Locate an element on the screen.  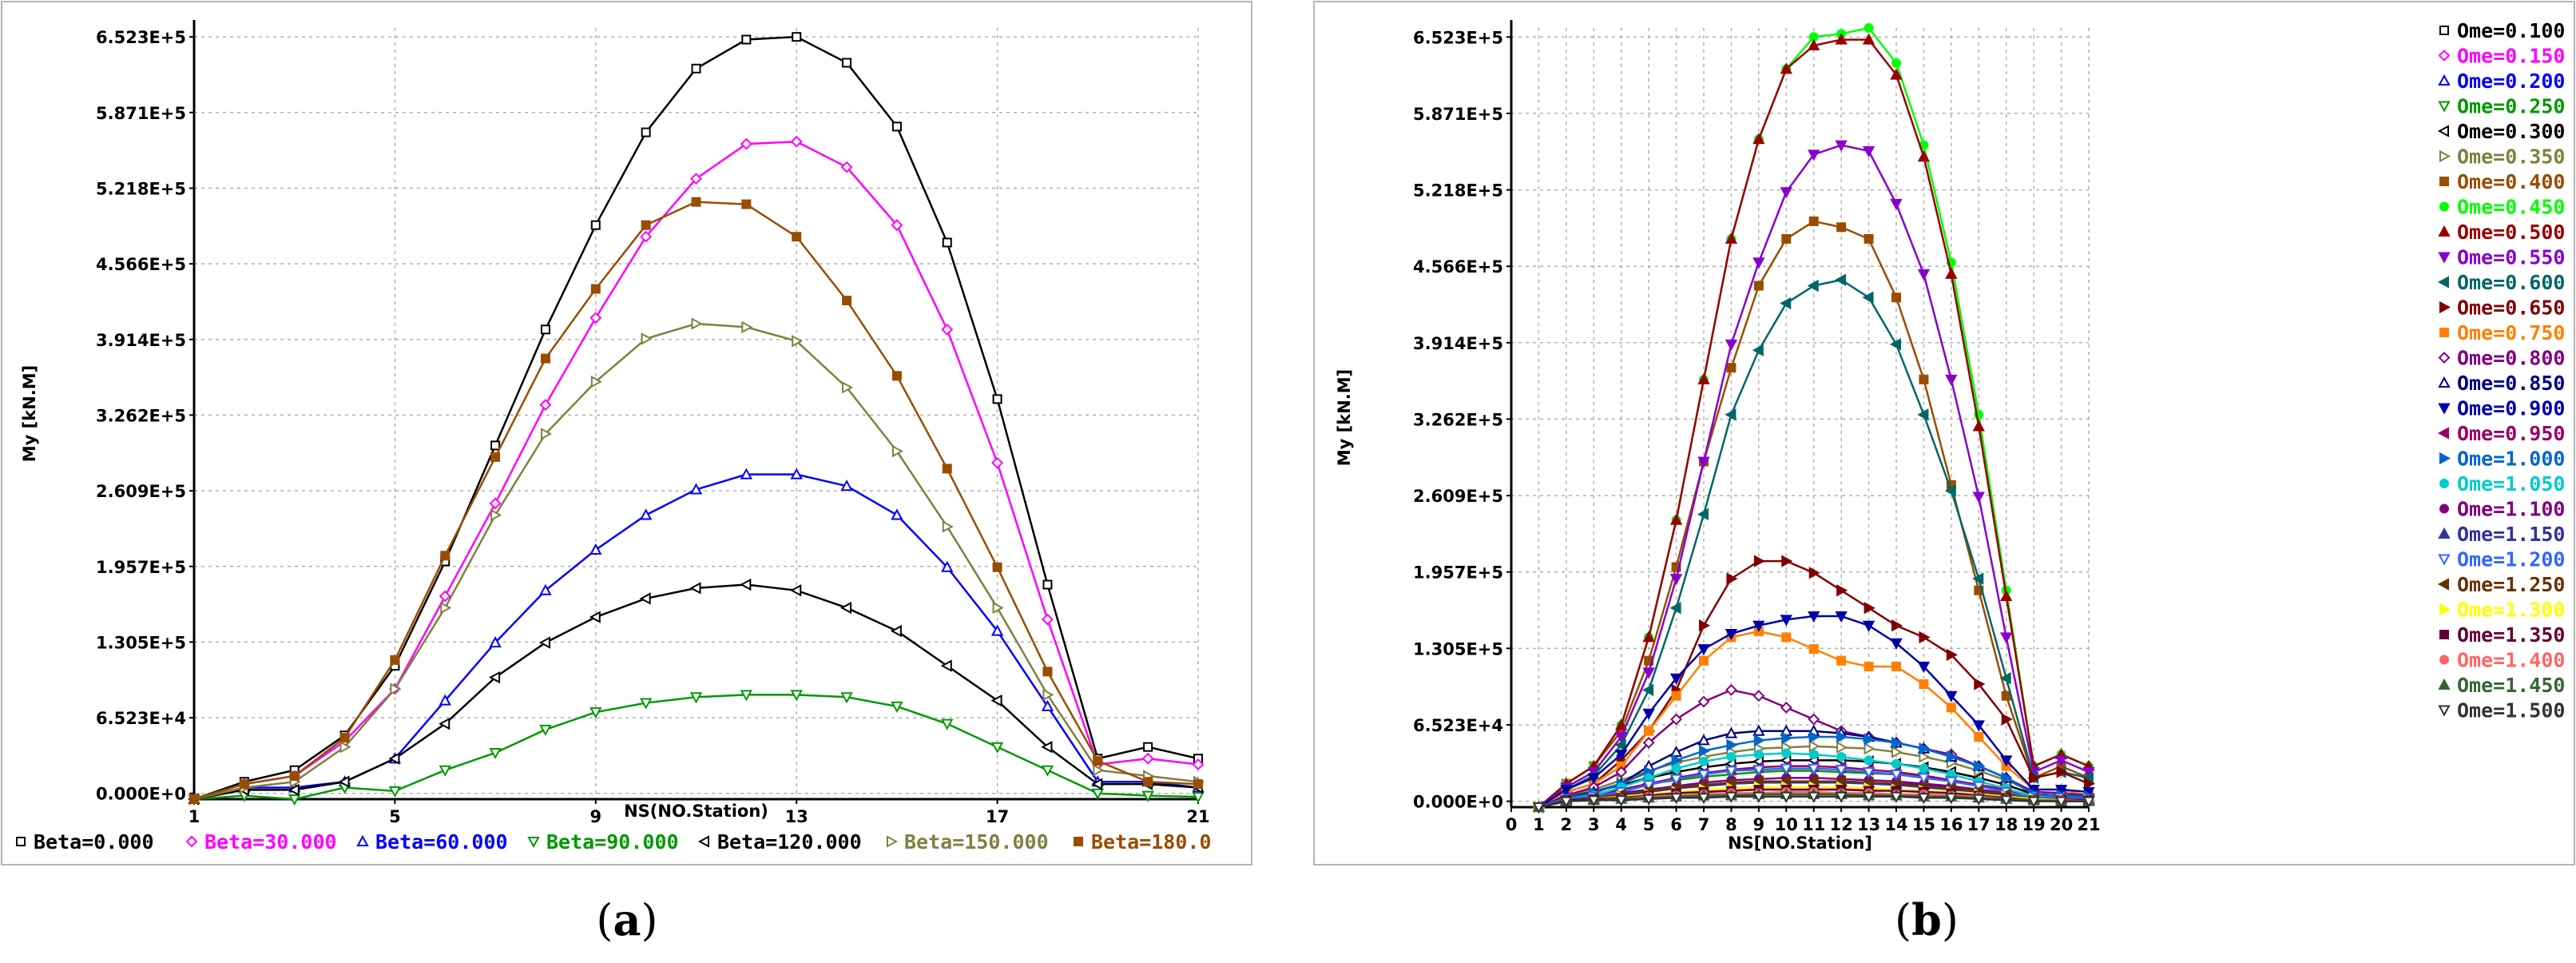
legend-label: Ome=0.800 is located at coordinates (2511, 358).